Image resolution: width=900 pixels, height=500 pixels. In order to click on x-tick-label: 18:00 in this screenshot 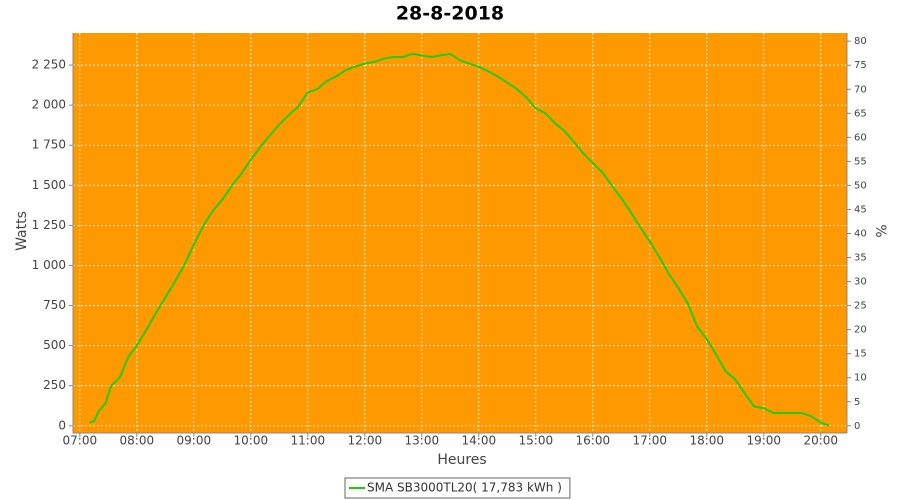, I will do `click(706, 441)`.